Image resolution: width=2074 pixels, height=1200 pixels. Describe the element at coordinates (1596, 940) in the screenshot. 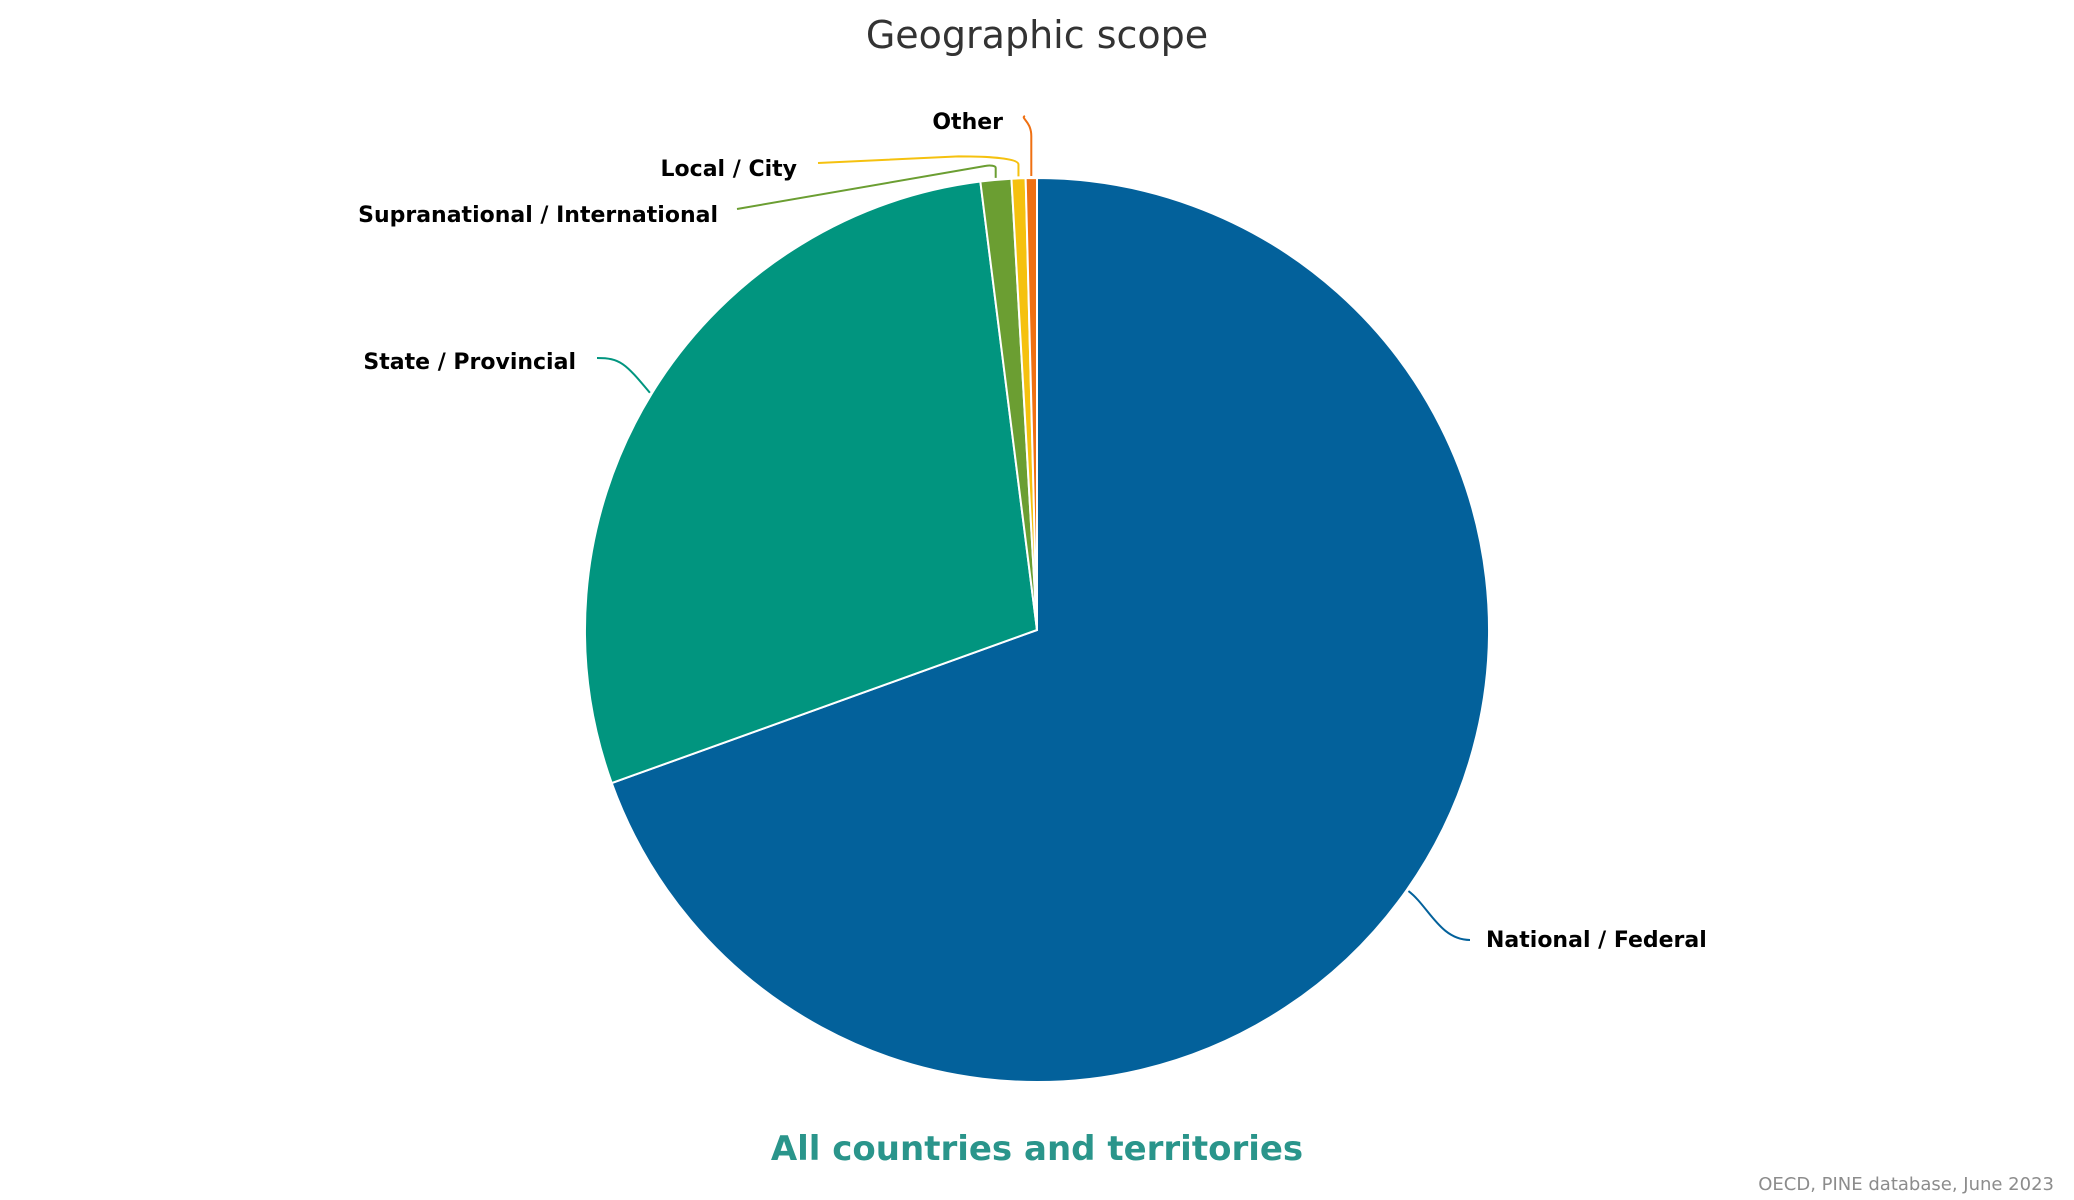

I see `slice-label: National / Federal` at that location.